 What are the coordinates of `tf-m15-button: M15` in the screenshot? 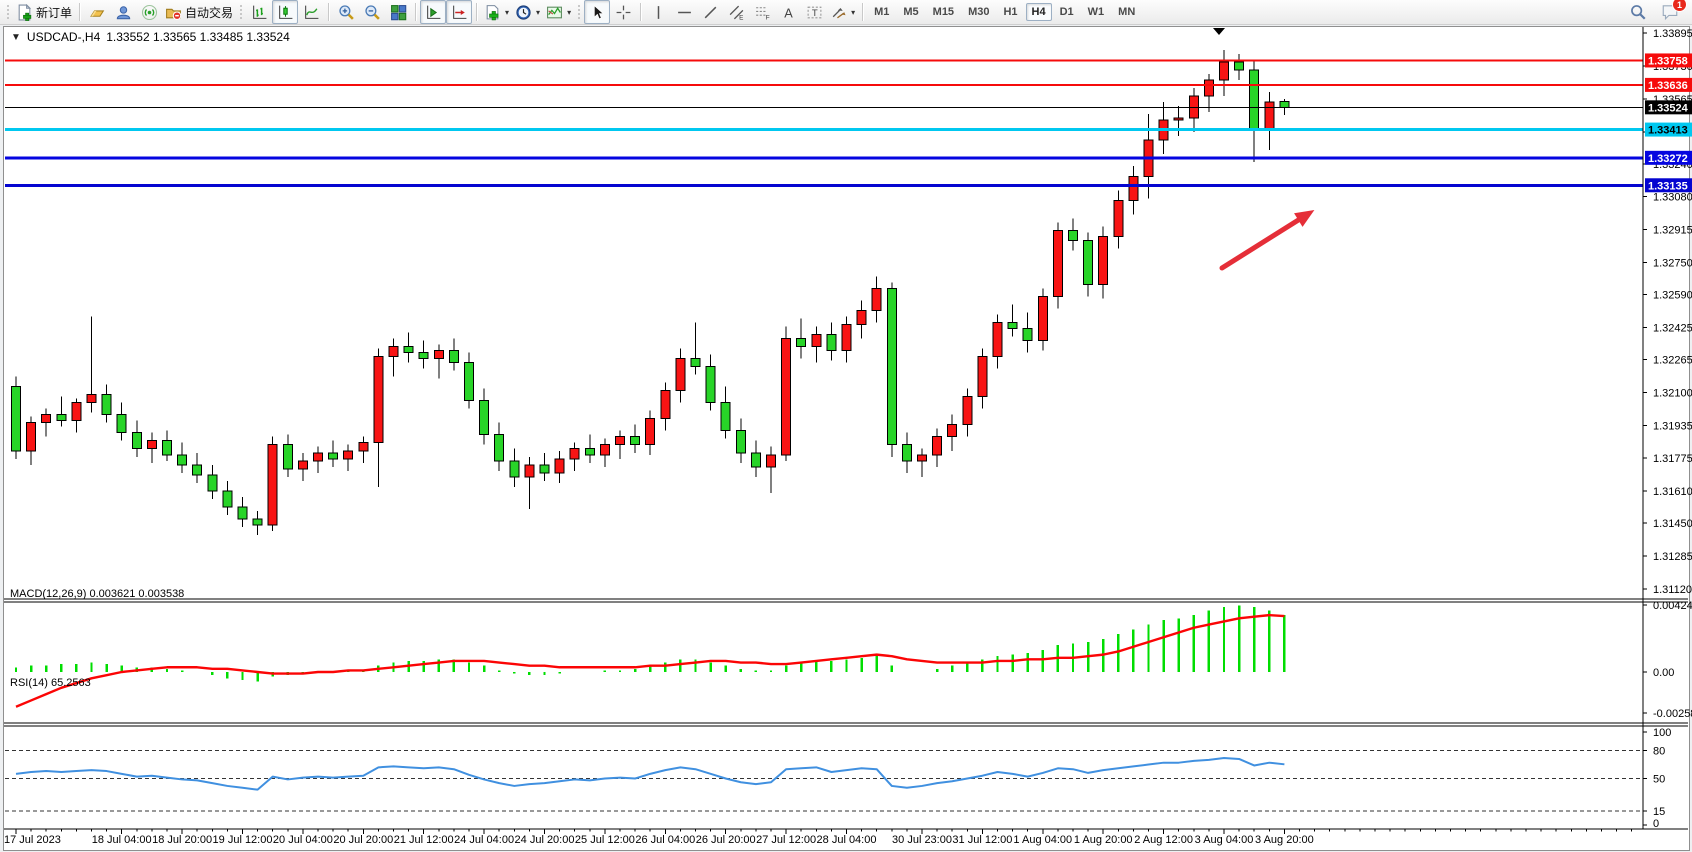 It's located at (943, 12).